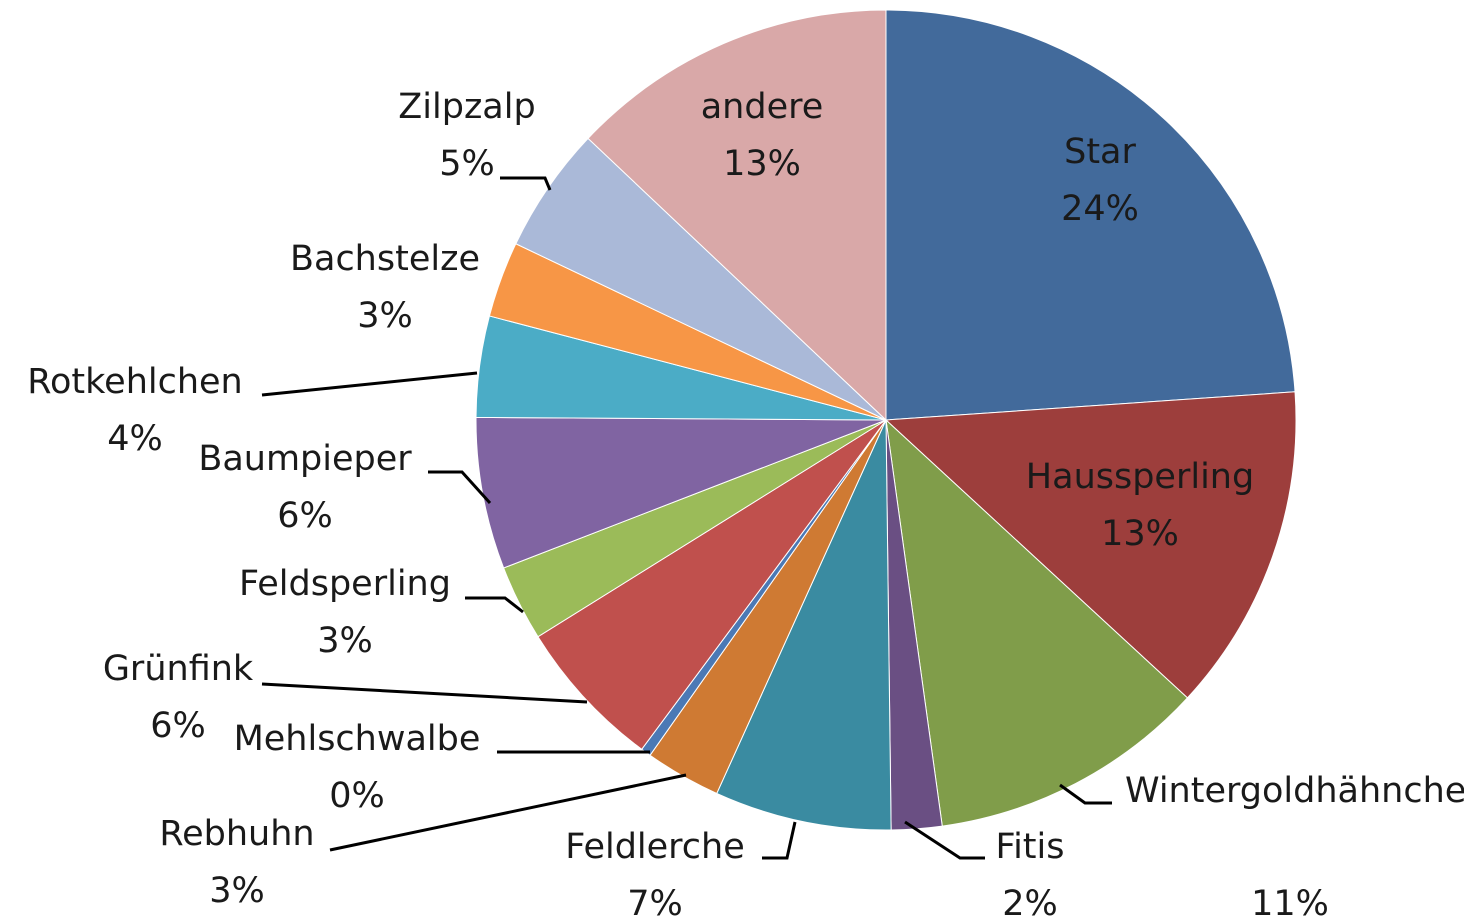  Describe the element at coordinates (135, 382) in the screenshot. I see `slice-label: Rotkehlchen` at that location.